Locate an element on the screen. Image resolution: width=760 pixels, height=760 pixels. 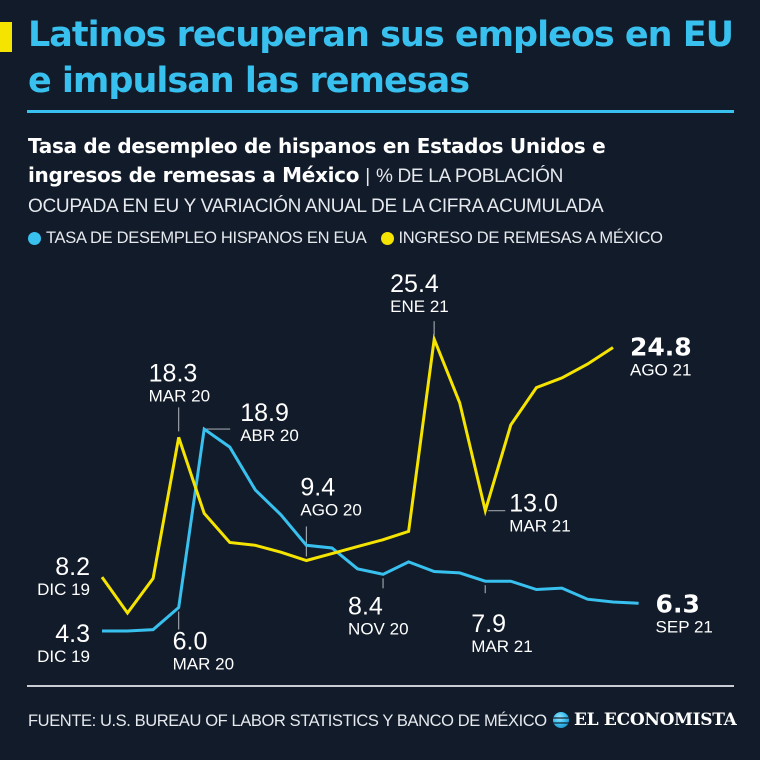
annotation-remesas-ago-20-date: AGO 20 is located at coordinates (330, 509).